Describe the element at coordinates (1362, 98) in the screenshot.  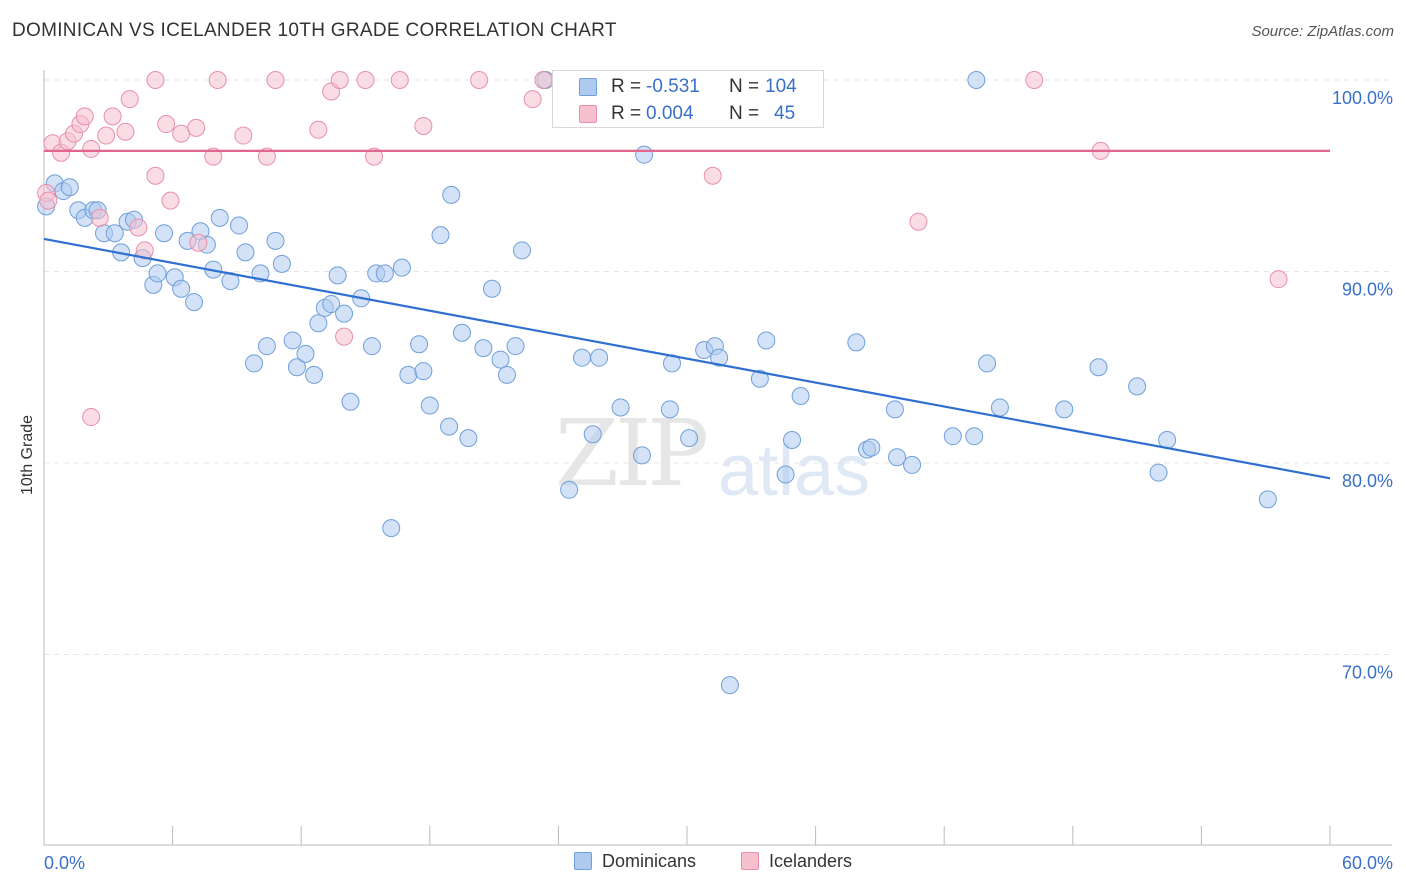
I see `y-tick-label: 100.0%` at that location.